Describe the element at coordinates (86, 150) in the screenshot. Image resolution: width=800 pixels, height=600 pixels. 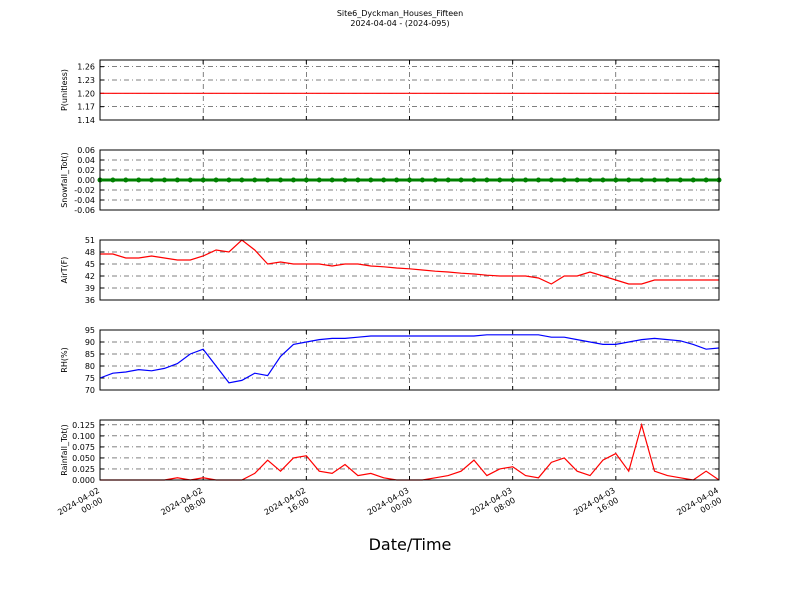
I see `y-tick-label: 0.06` at that location.